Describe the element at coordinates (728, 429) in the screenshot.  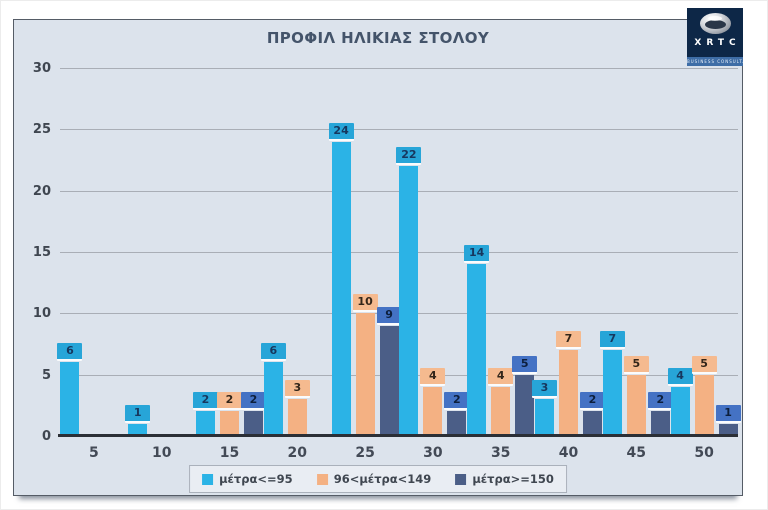
I see `bar-50-μέτρα>=150` at that location.